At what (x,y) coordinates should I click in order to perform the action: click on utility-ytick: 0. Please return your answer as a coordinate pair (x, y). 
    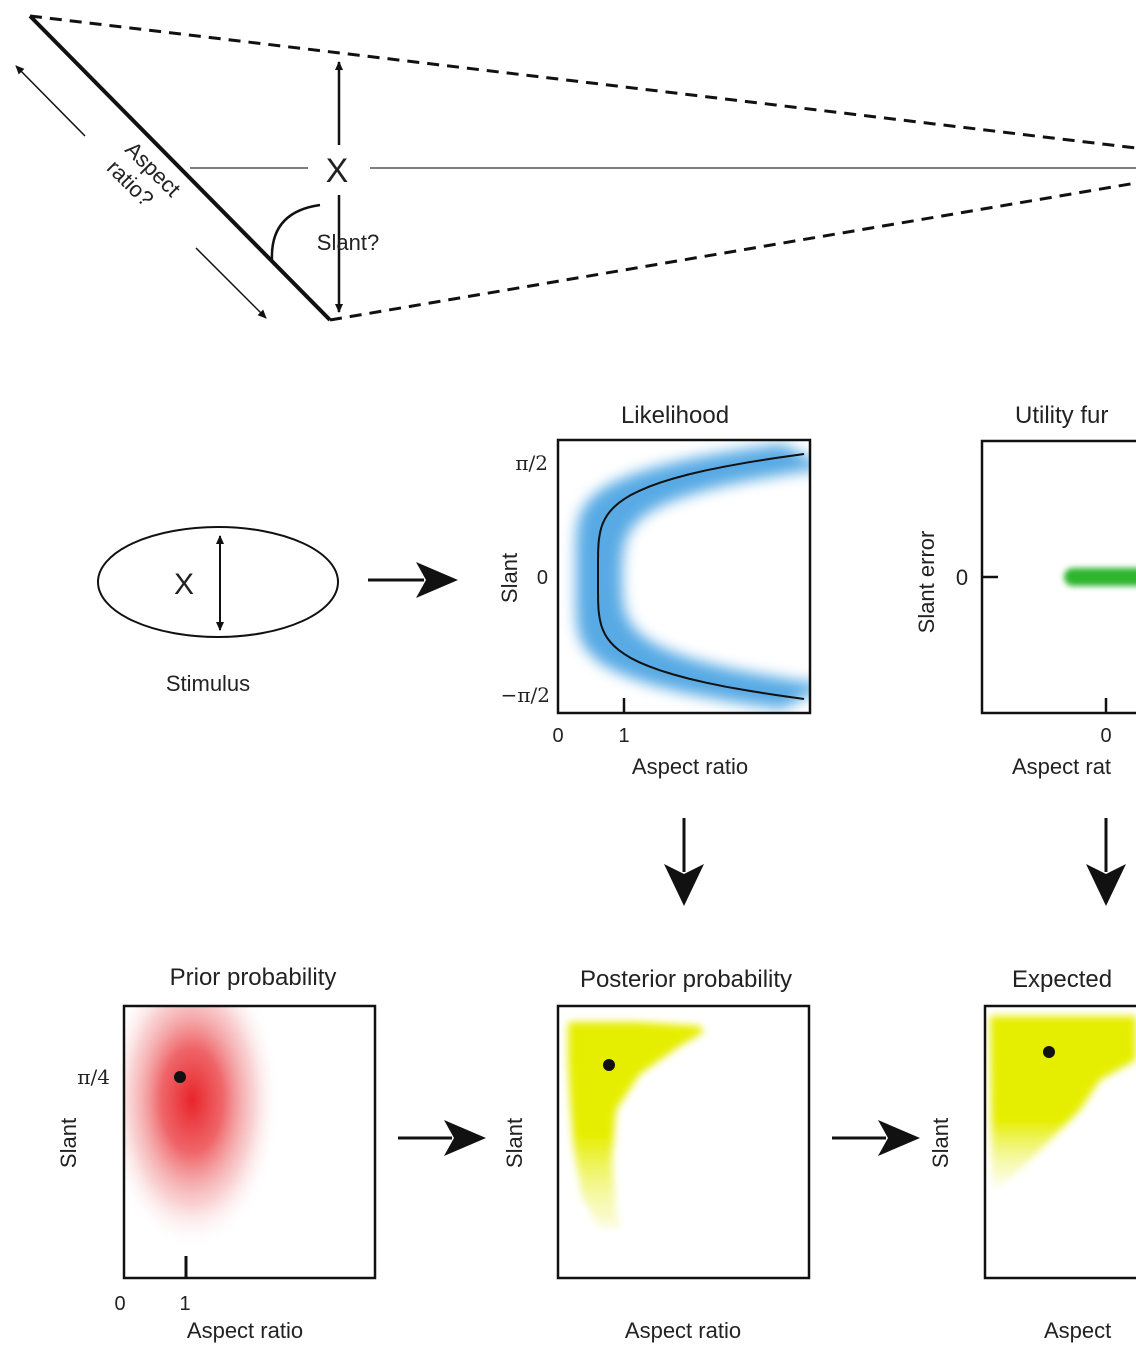
    Looking at the image, I should click on (962, 577).